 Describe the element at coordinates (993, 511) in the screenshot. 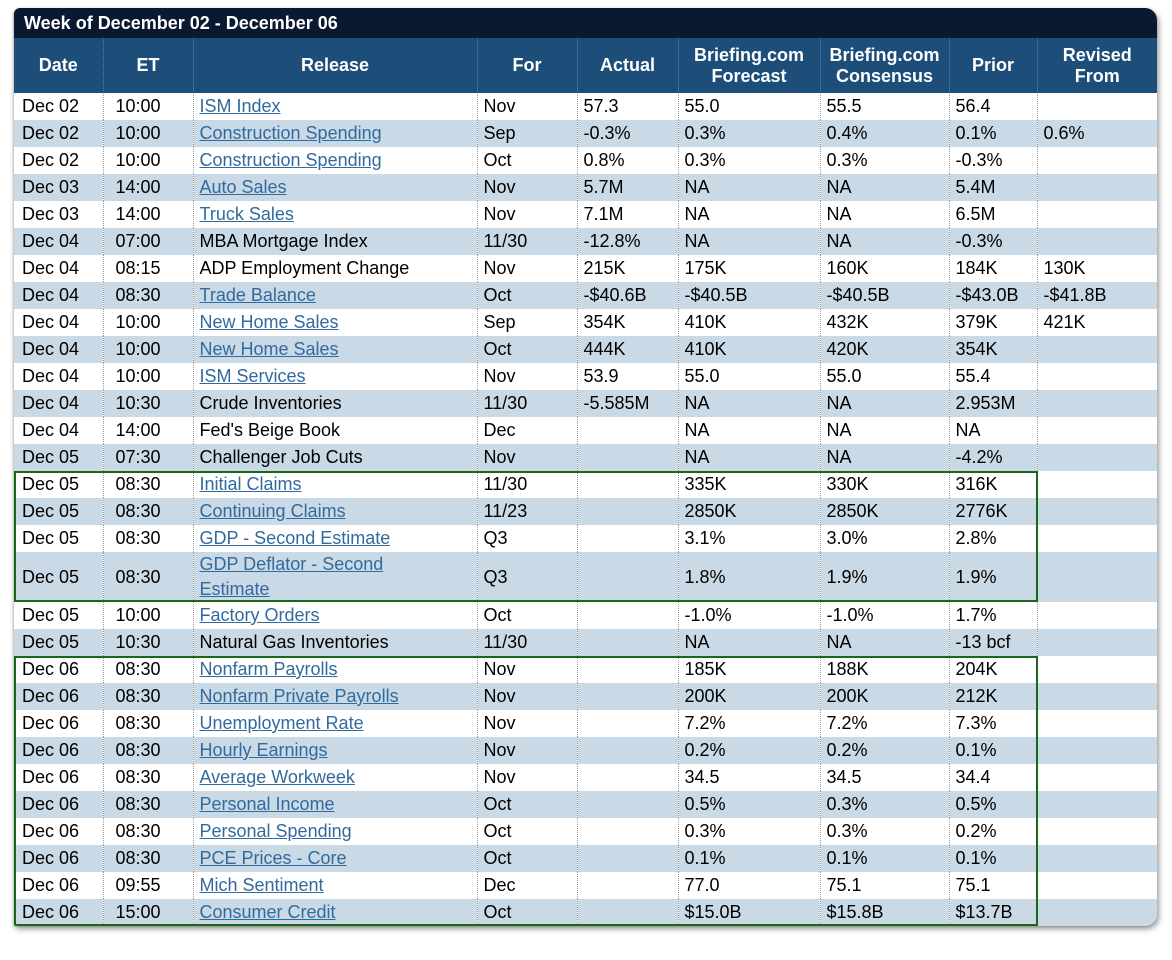

I see `cell-prior: 2776K` at that location.